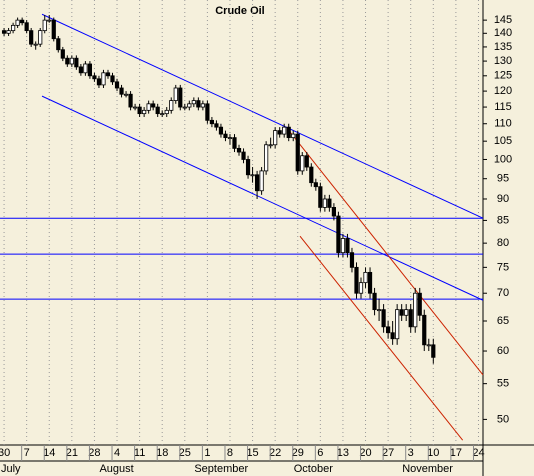 This screenshot has height=476, width=534. Describe the element at coordinates (162, 453) in the screenshot. I see `x-tick-label: 18` at that location.